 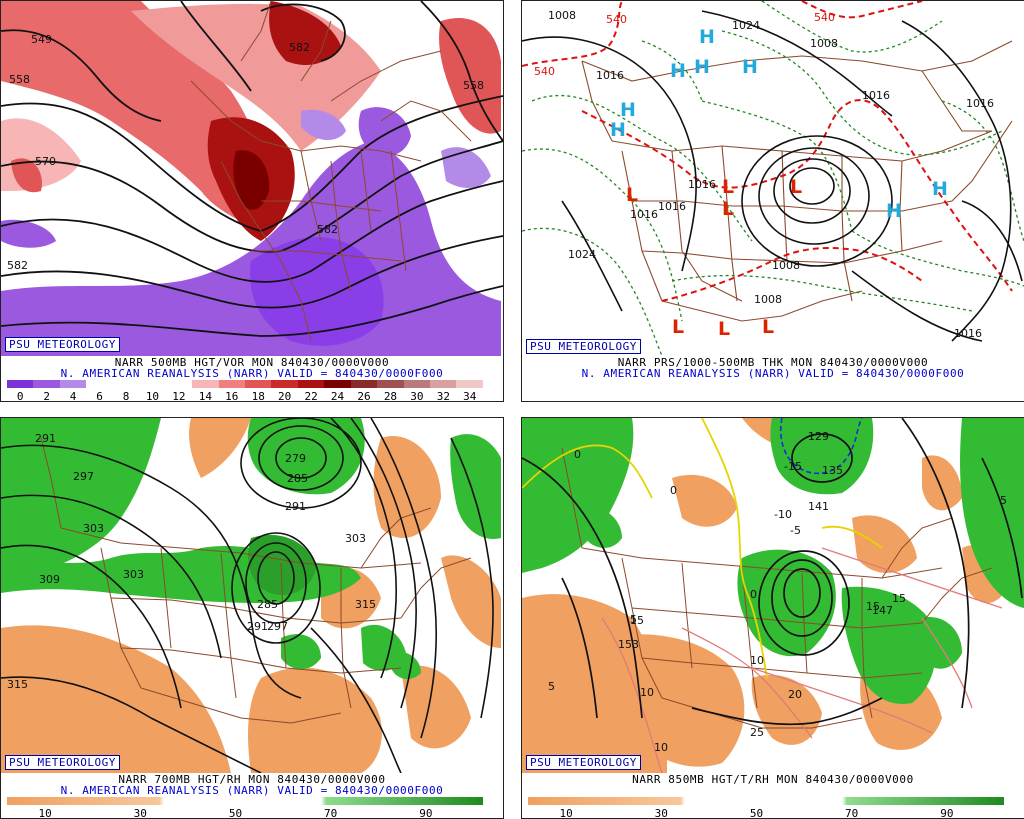 I want to click on contour-label: 303, so click(x=93, y=528).